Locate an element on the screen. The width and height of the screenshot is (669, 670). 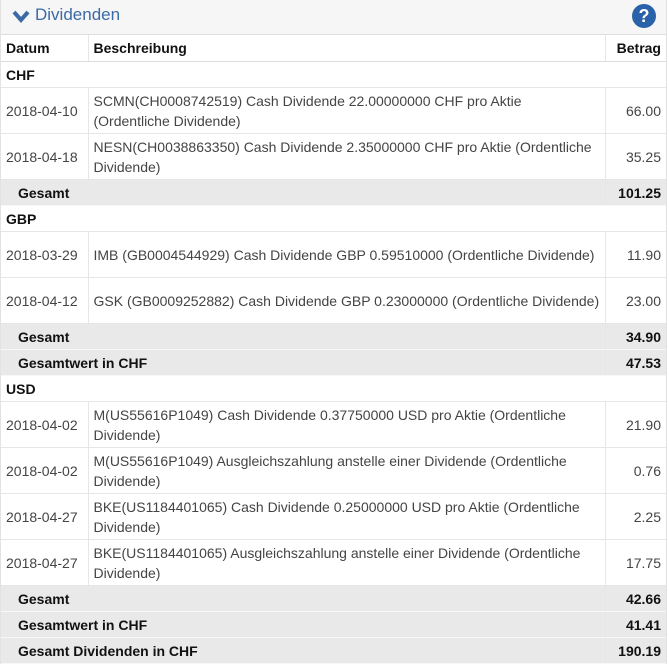
dividend-date: 2018-04-18 is located at coordinates (45, 156).